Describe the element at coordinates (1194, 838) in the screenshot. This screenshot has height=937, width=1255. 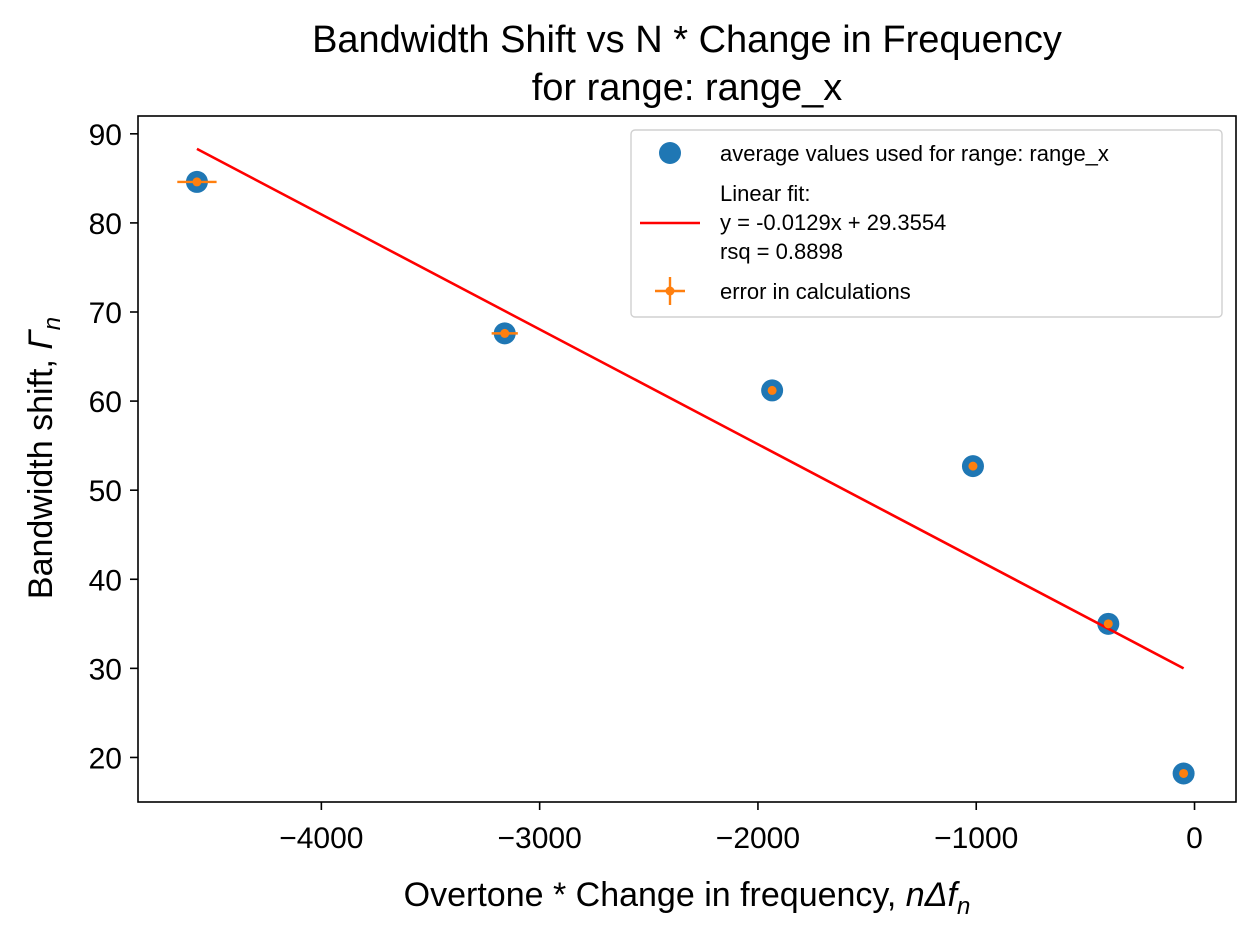
I see `x-tick-label: 0` at that location.